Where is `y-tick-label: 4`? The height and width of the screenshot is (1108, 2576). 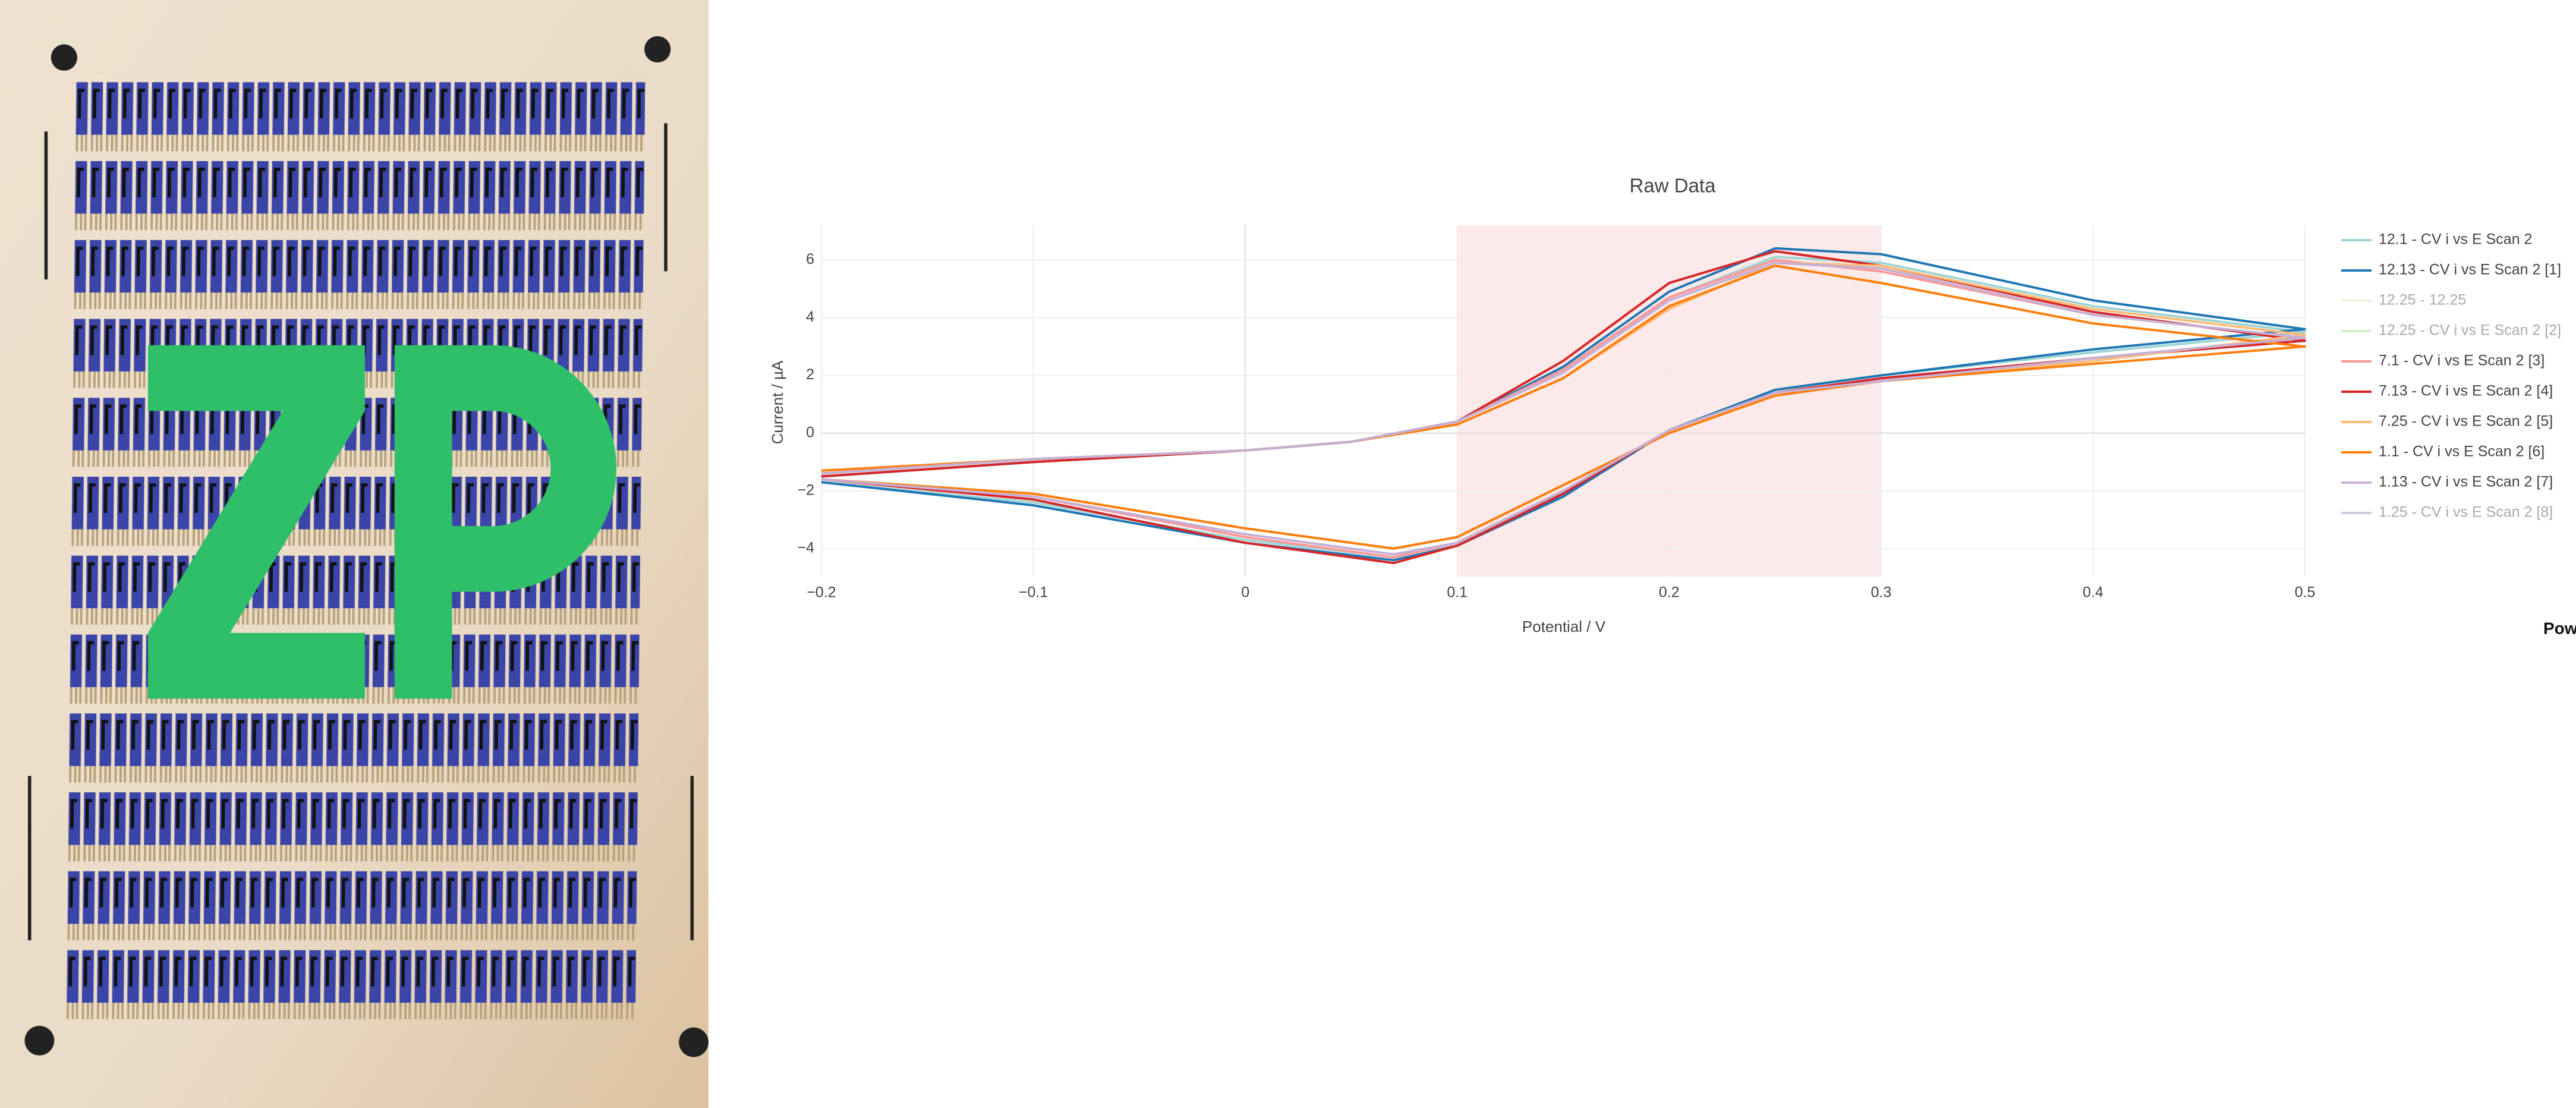 y-tick-label: 4 is located at coordinates (810, 317).